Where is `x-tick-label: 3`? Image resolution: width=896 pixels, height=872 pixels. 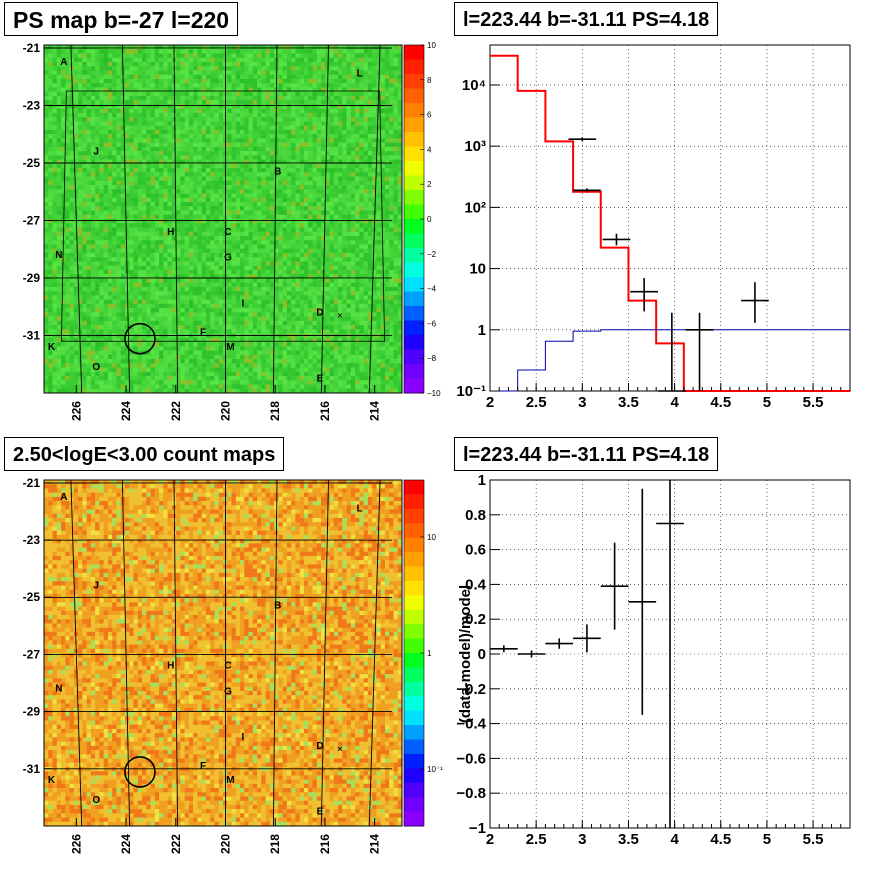
x-tick-label: 3 is located at coordinates (582, 839).